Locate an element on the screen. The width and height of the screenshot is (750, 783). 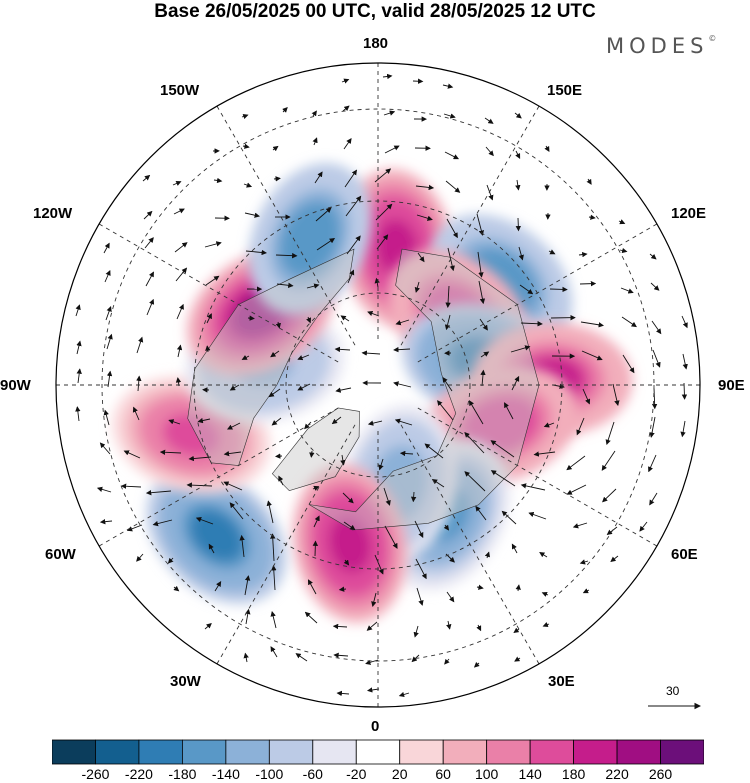
brand-logo: MODES© is located at coordinates (661, 46).